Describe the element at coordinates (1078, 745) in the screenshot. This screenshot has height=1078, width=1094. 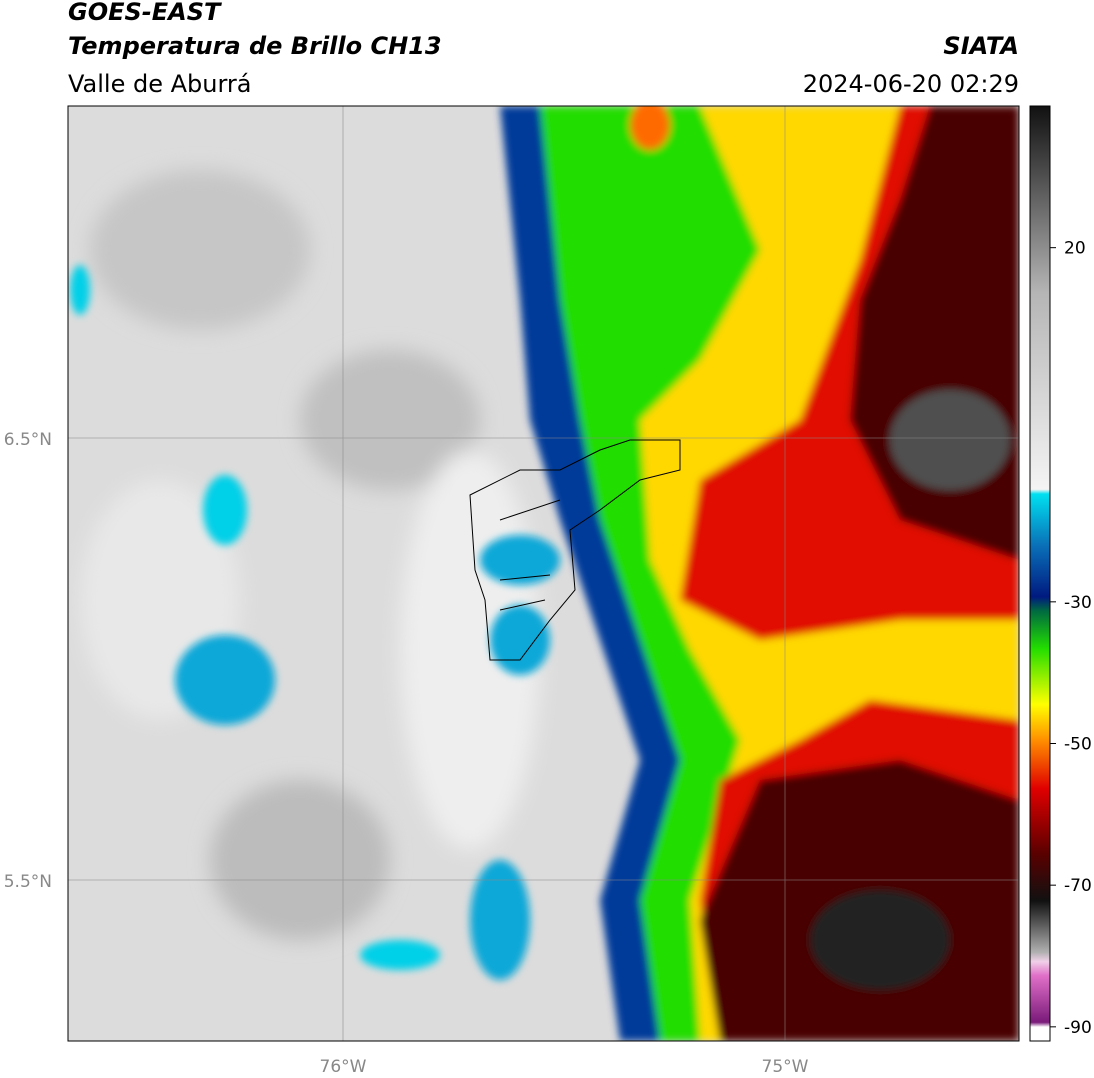
I see `colorbar-tick-label: -50` at that location.